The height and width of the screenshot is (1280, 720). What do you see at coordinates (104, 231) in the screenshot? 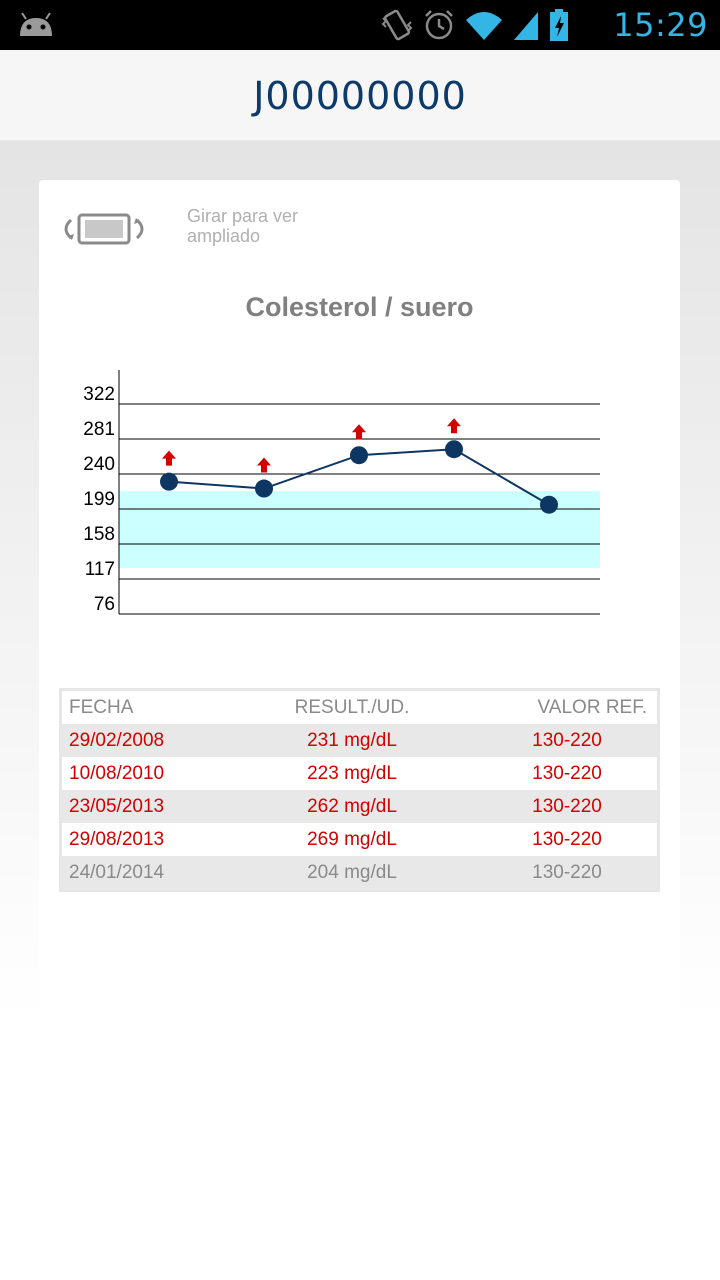
I see `rotate-phone-icon` at bounding box center [104, 231].